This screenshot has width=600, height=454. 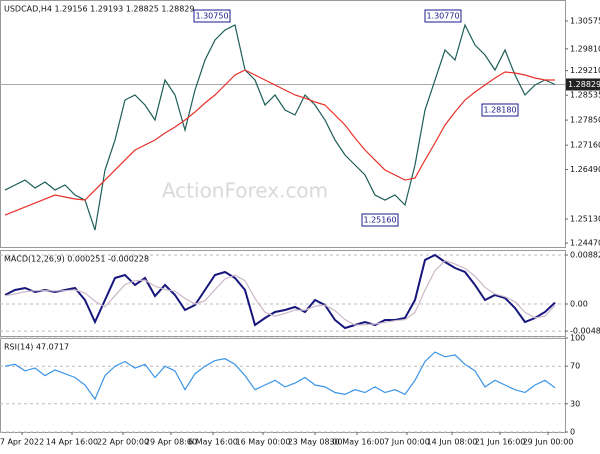 I want to click on annotation: 1.25160, so click(x=379, y=220).